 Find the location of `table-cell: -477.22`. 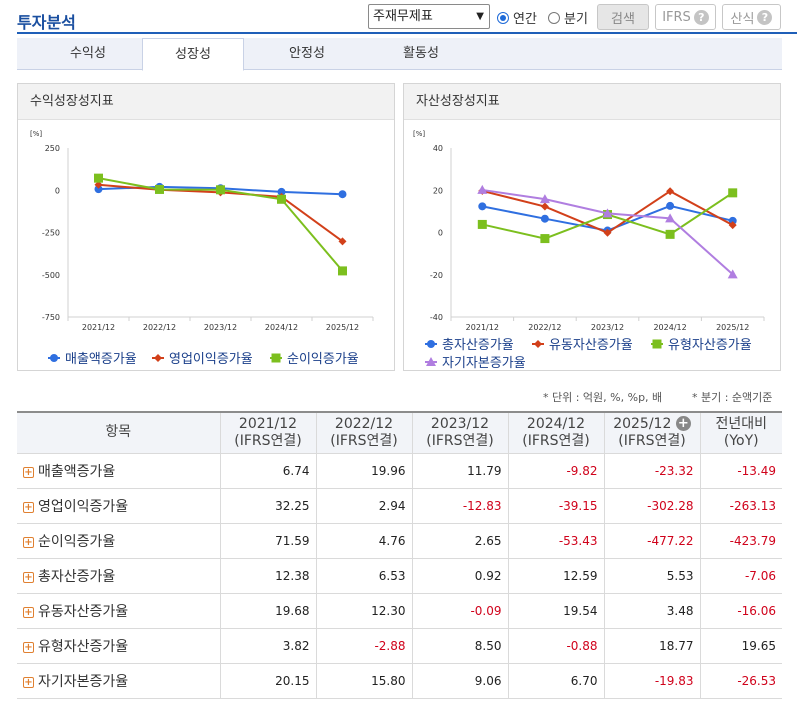

table-cell: -477.22 is located at coordinates (652, 540).